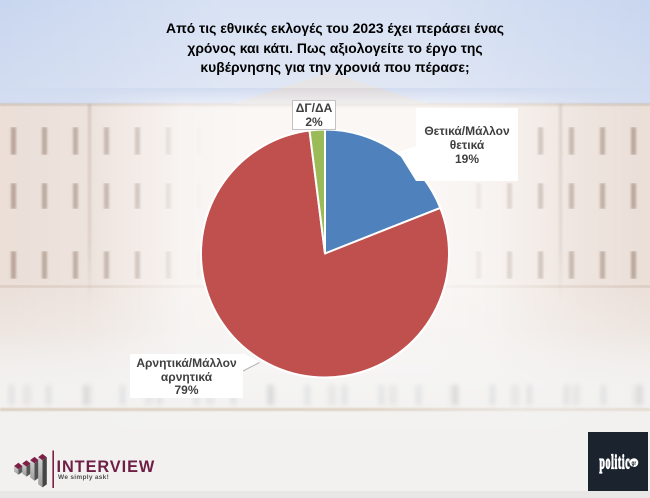 The image size is (650, 498). What do you see at coordinates (614, 463) in the screenshot?
I see `svg-text: politic` at bounding box center [614, 463].